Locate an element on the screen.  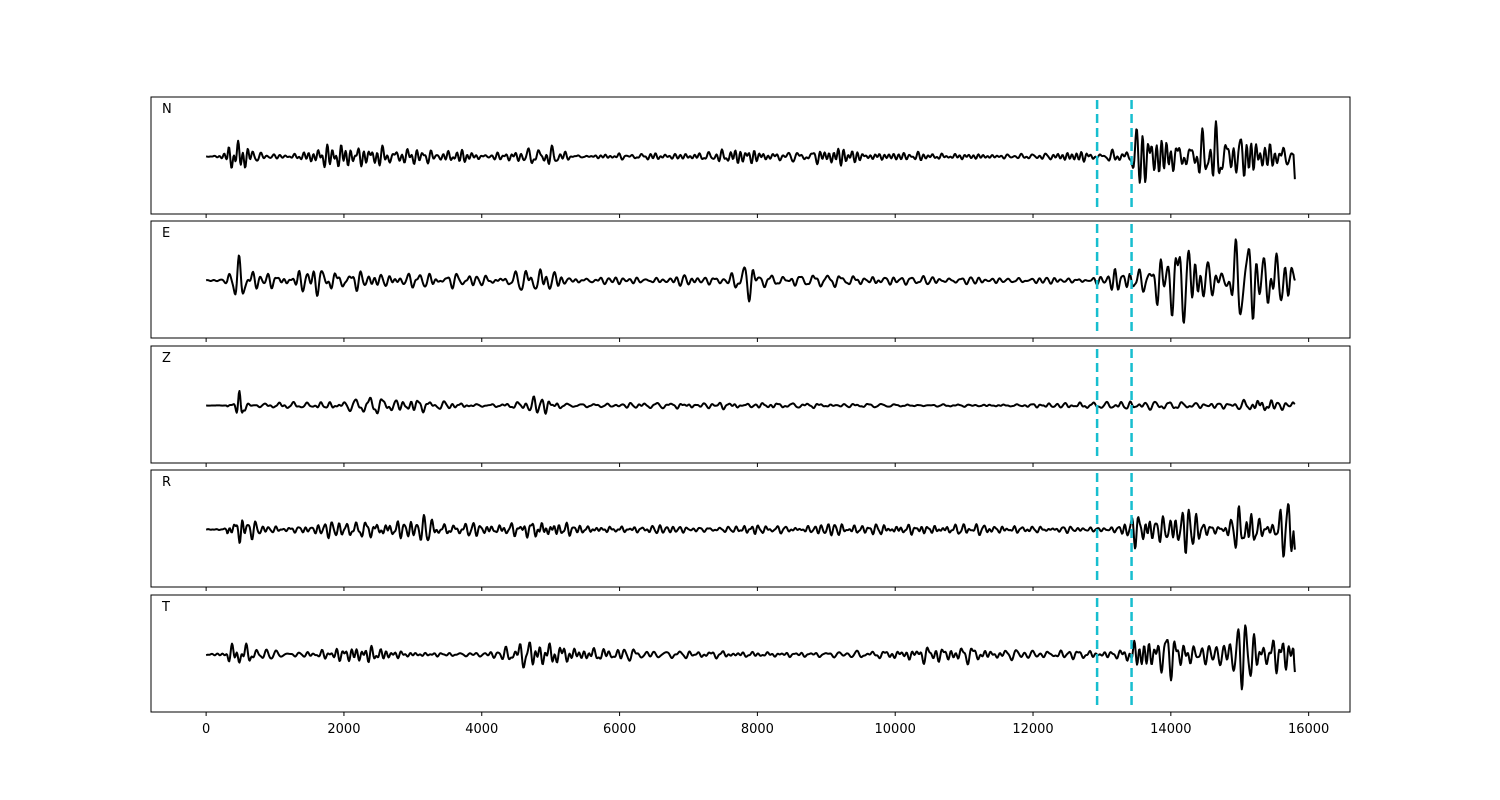
panel-n: N is located at coordinates (750, 157).